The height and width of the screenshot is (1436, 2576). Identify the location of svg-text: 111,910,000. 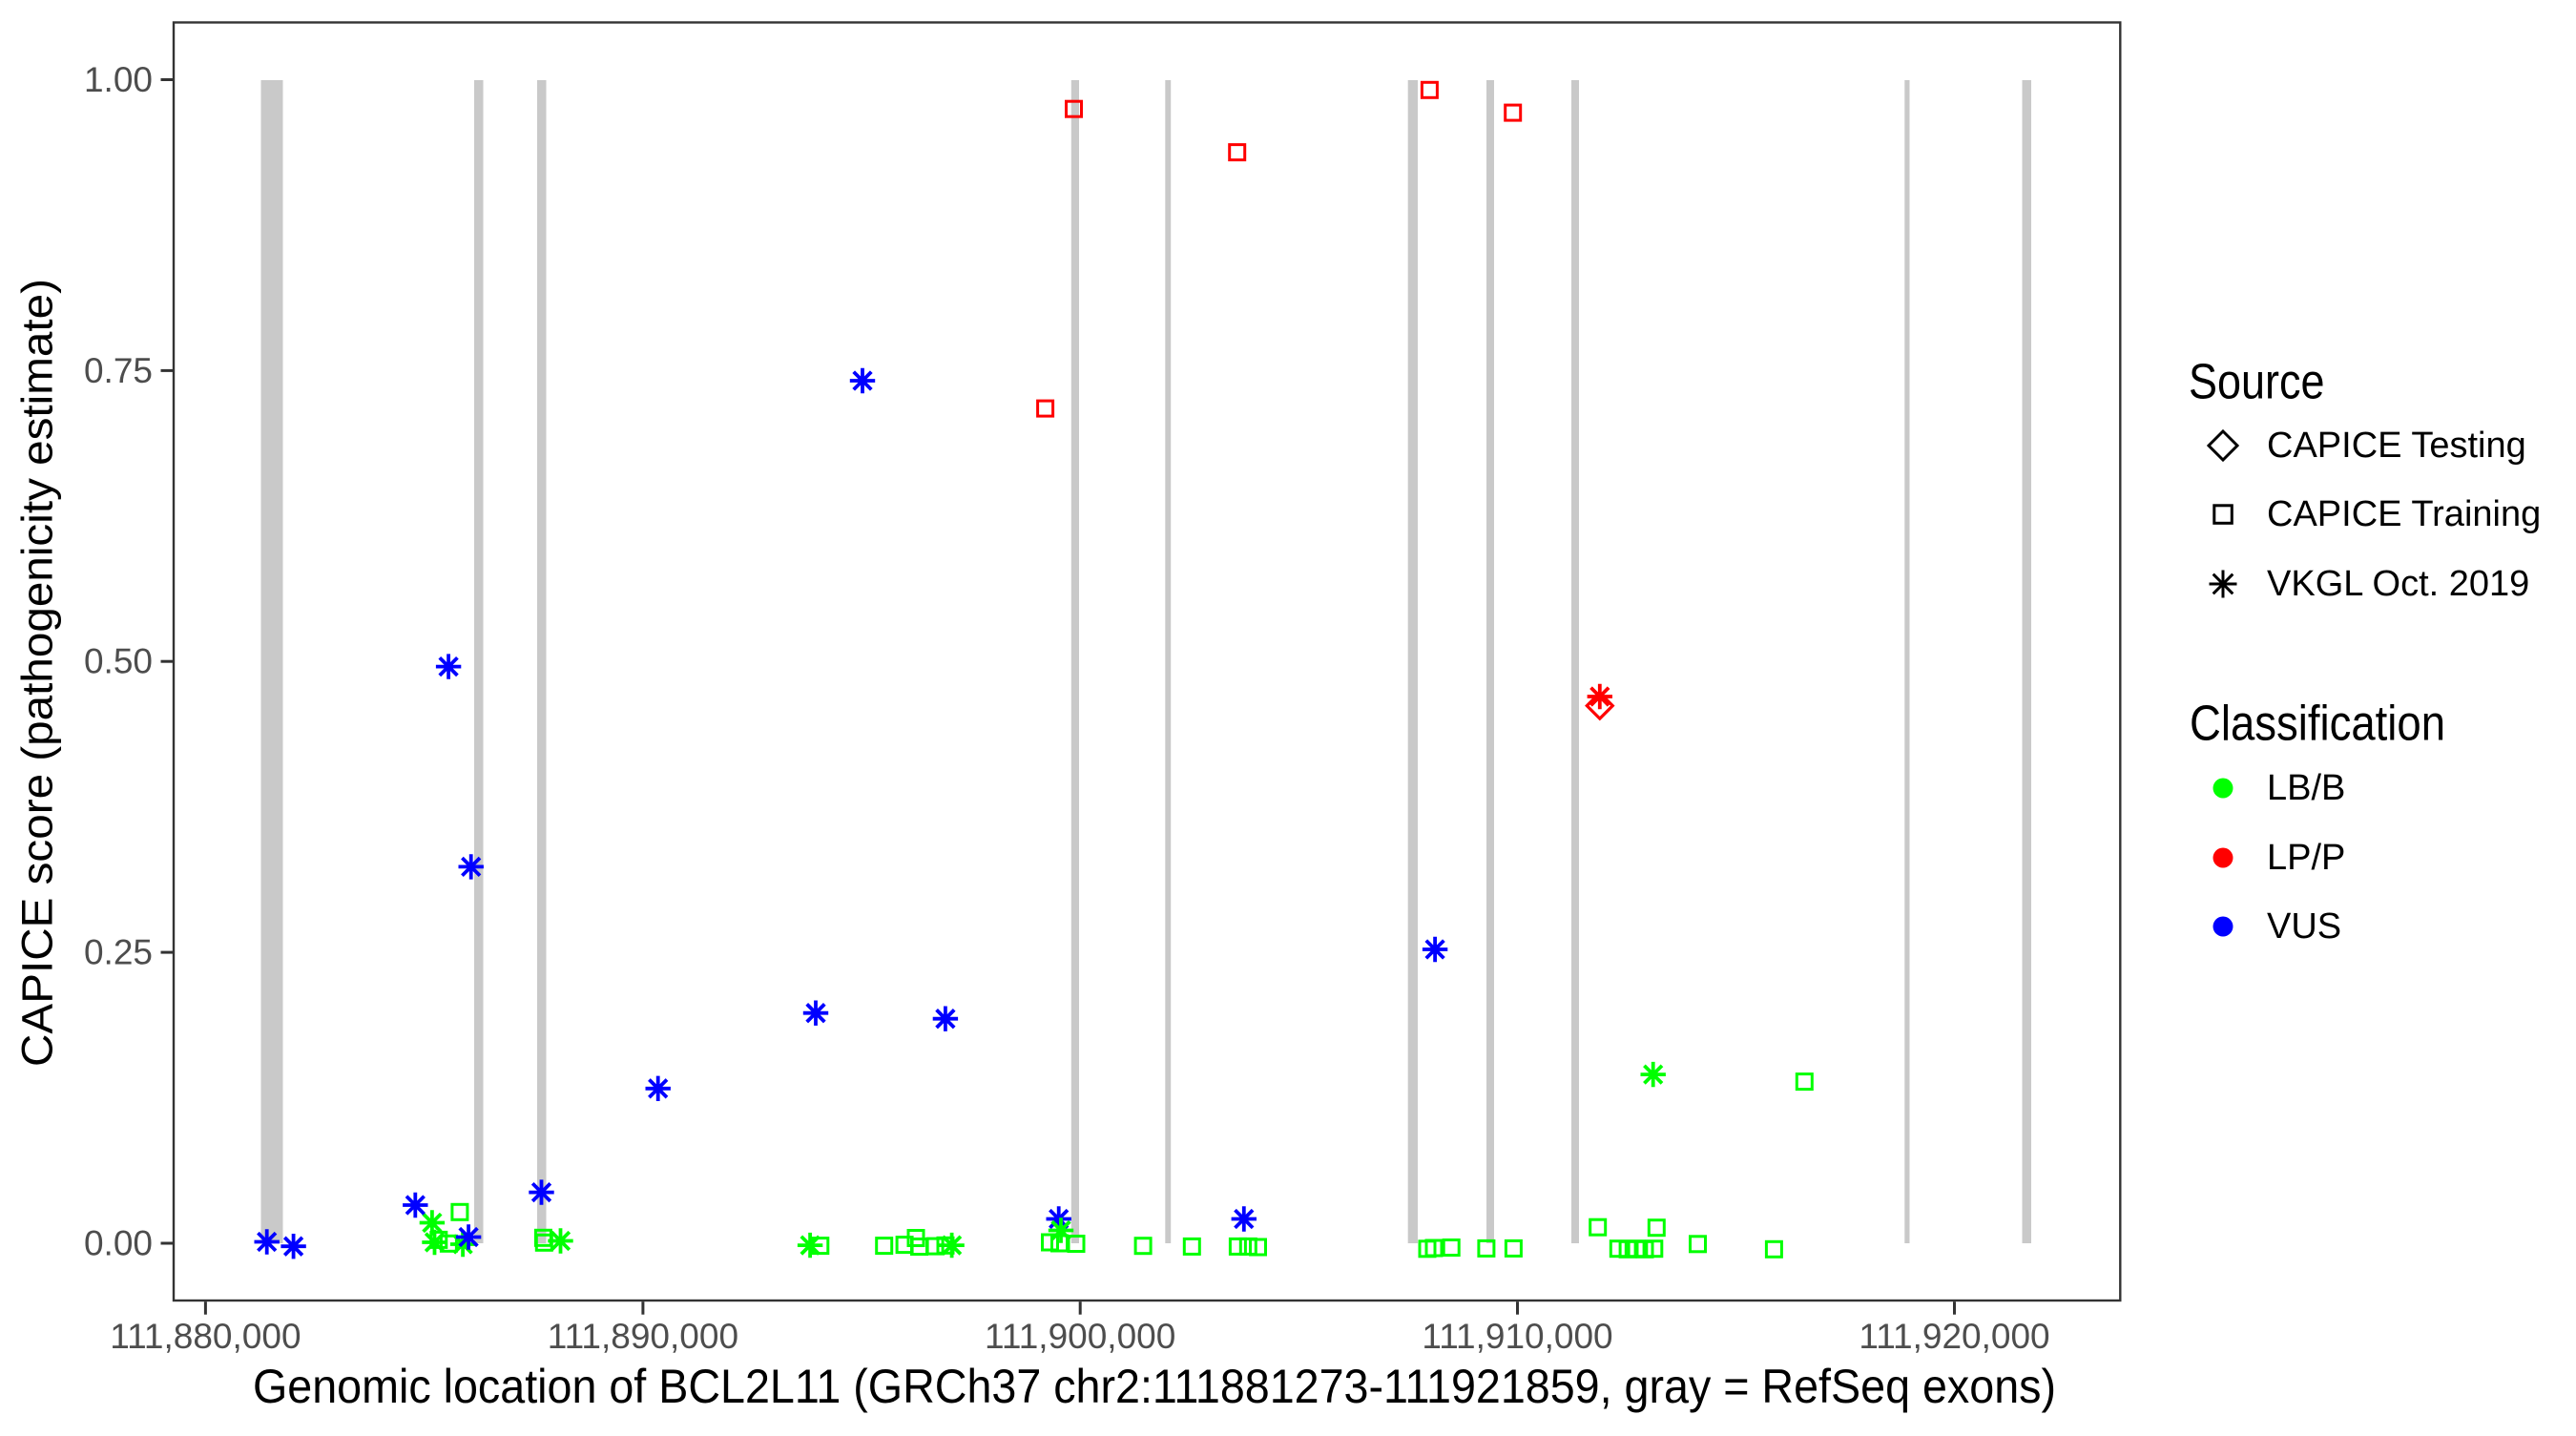
(1517, 1336).